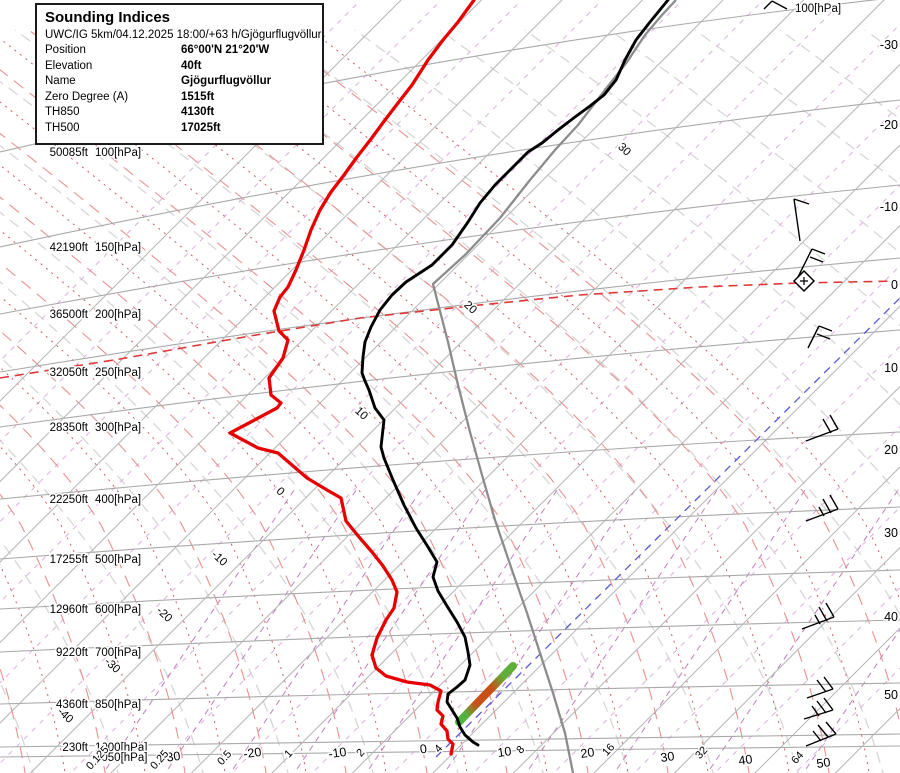  I want to click on mixing-ratio-tick-label: 64, so click(797, 757).